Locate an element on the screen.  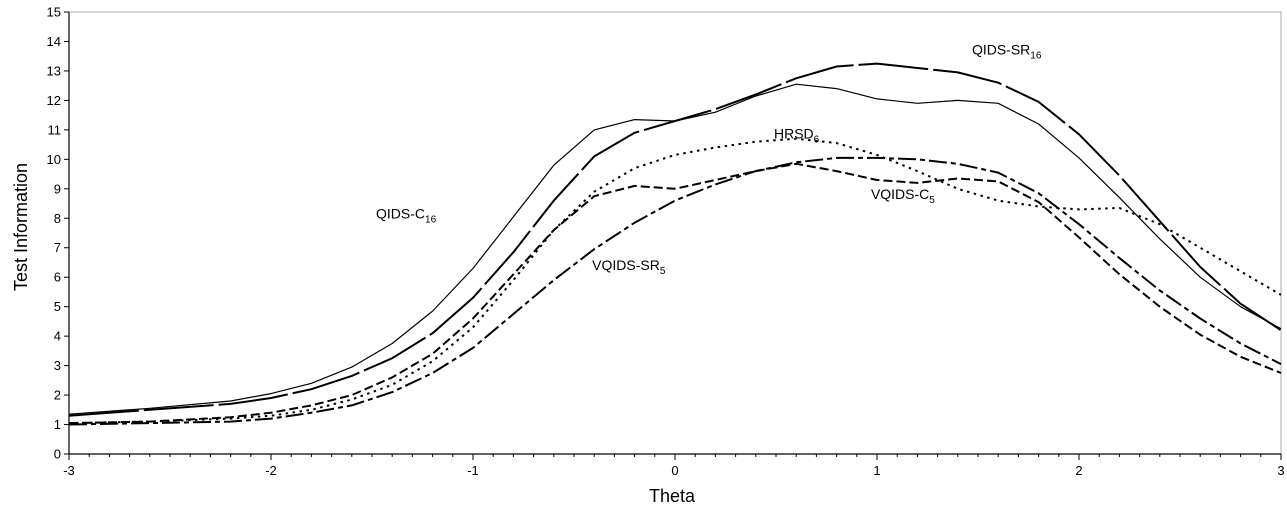
y-axis-title: Test Information is located at coordinates (21, 227).